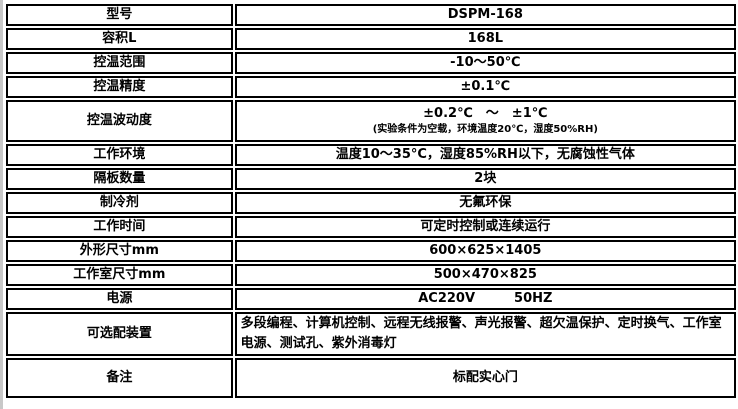  I want to click on spec-label: 型号, so click(119, 15).